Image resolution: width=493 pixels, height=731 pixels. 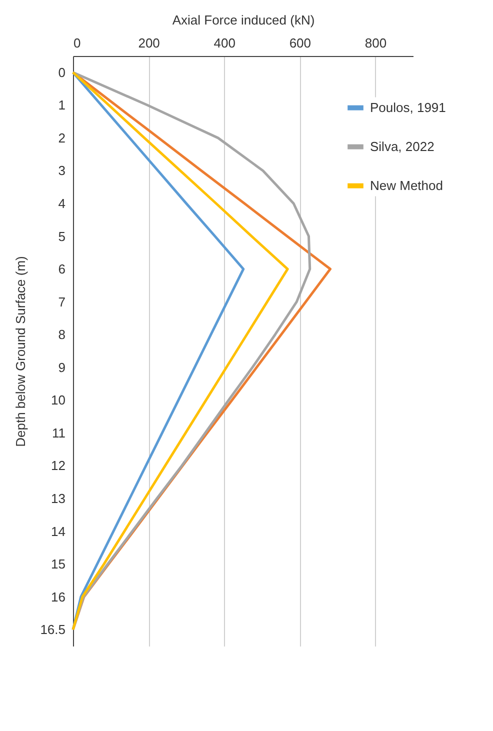 What do you see at coordinates (53, 630) in the screenshot?
I see `y-tick-label: 16.5` at bounding box center [53, 630].